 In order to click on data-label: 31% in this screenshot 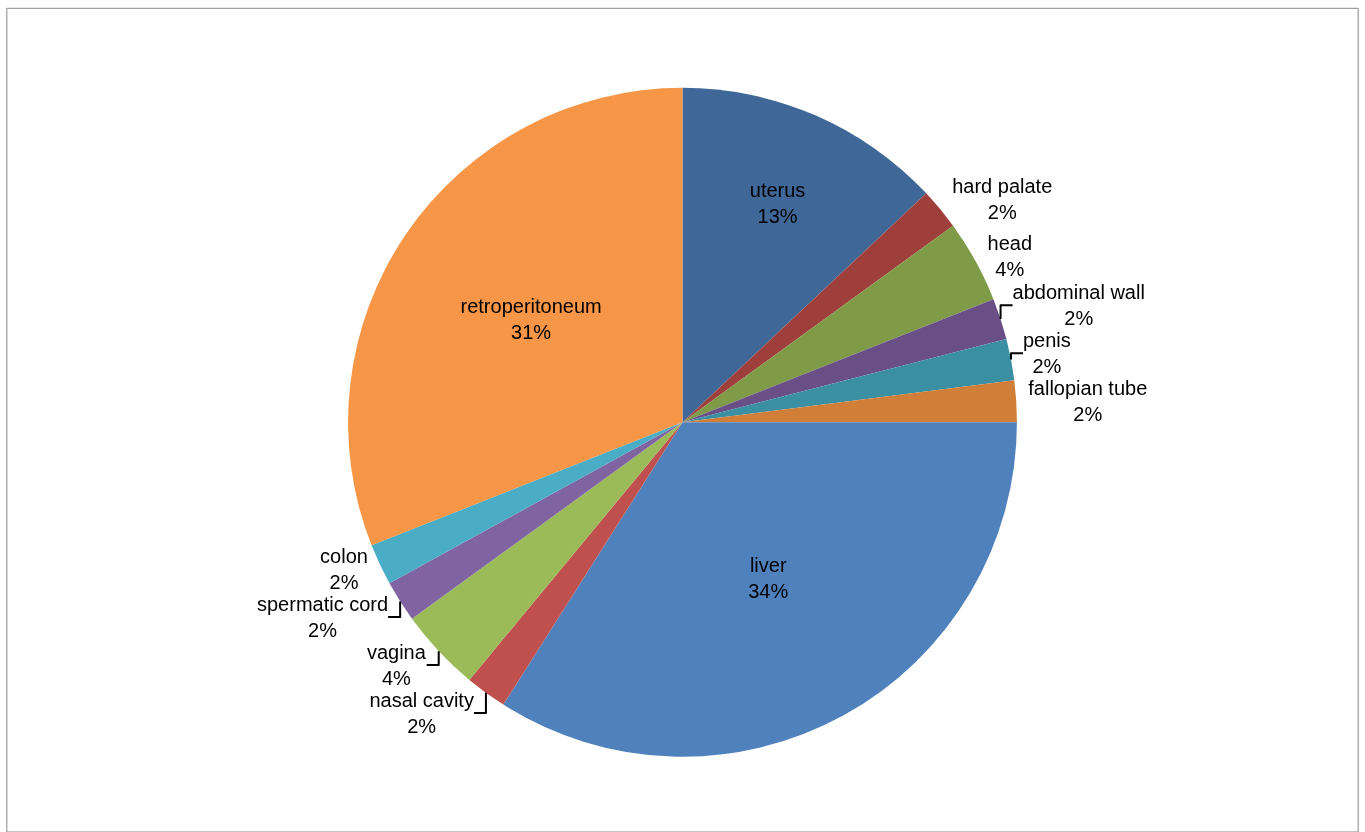, I will do `click(531, 332)`.